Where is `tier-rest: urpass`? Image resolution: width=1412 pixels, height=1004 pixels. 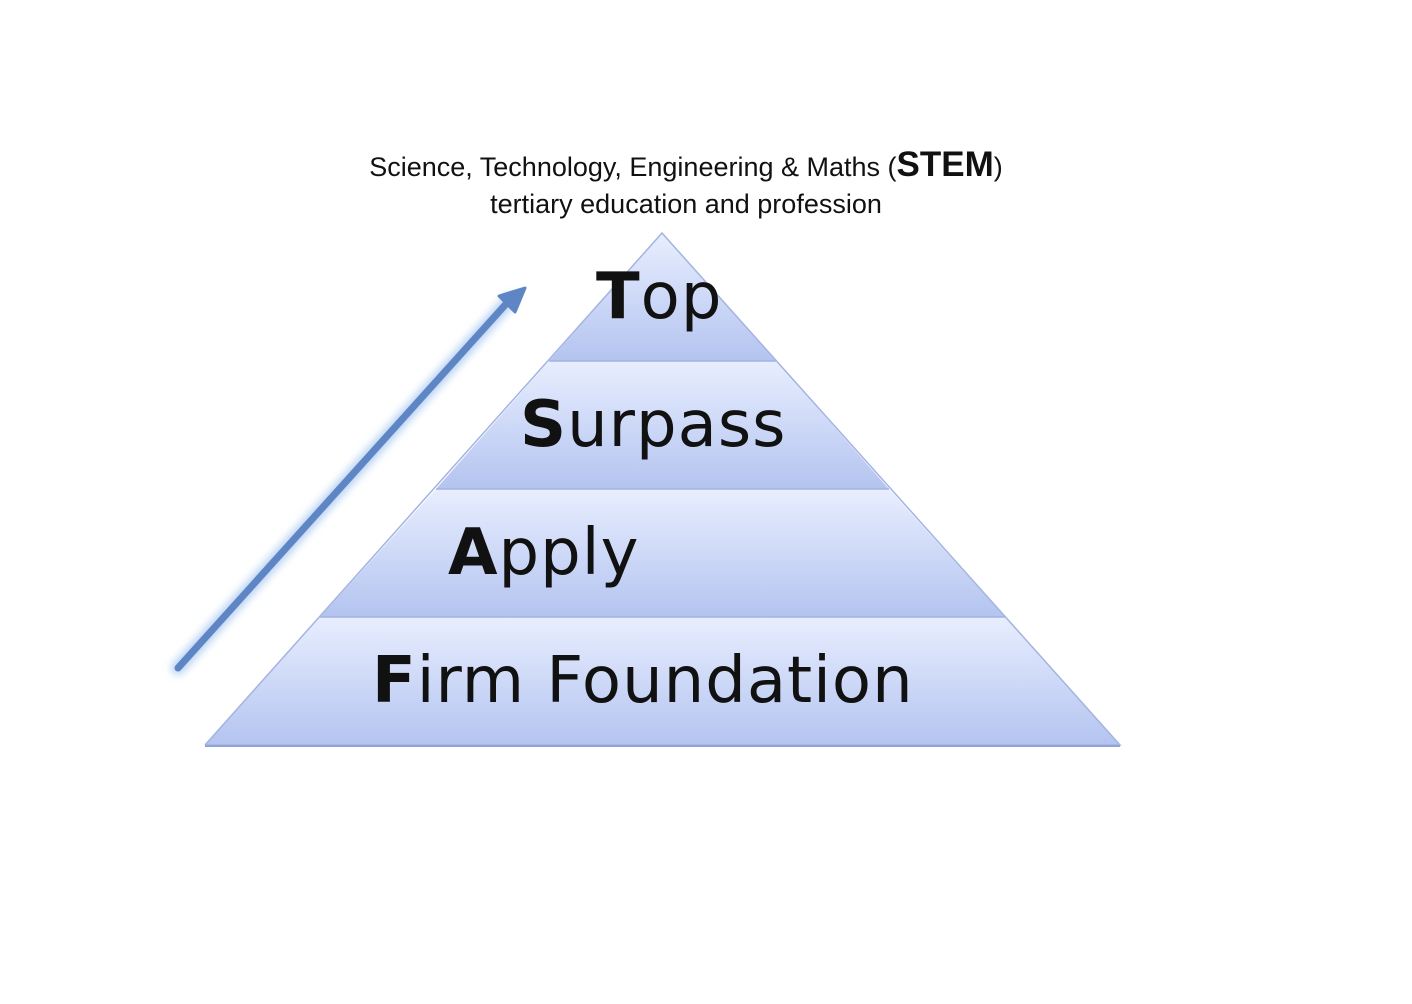
tier-rest: urpass is located at coordinates (677, 425).